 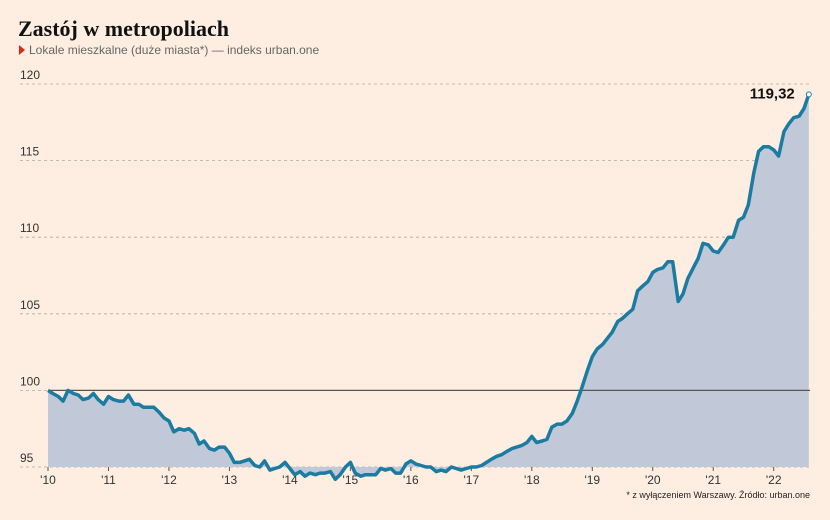 I want to click on y-tick-label: 115, so click(x=29, y=152).